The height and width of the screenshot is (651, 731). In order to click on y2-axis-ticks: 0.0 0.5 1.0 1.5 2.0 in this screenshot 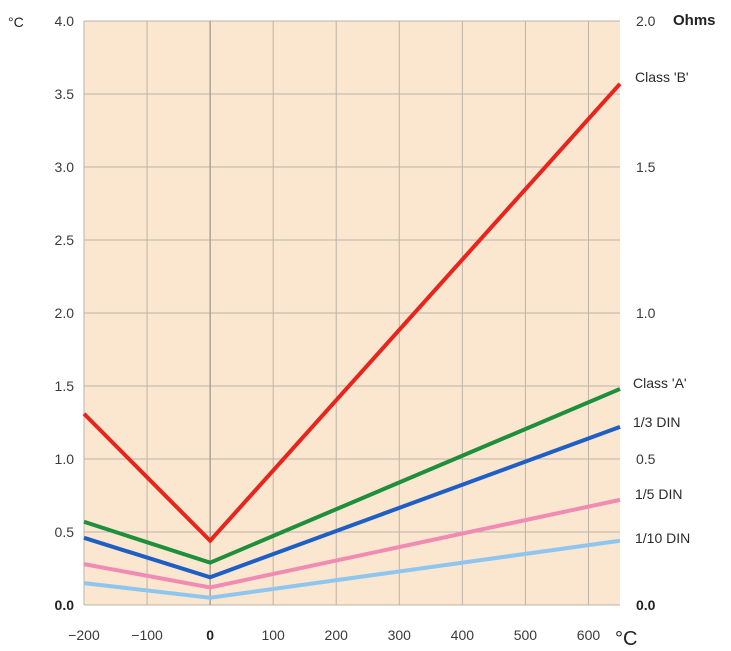, I will do `click(646, 313)`.